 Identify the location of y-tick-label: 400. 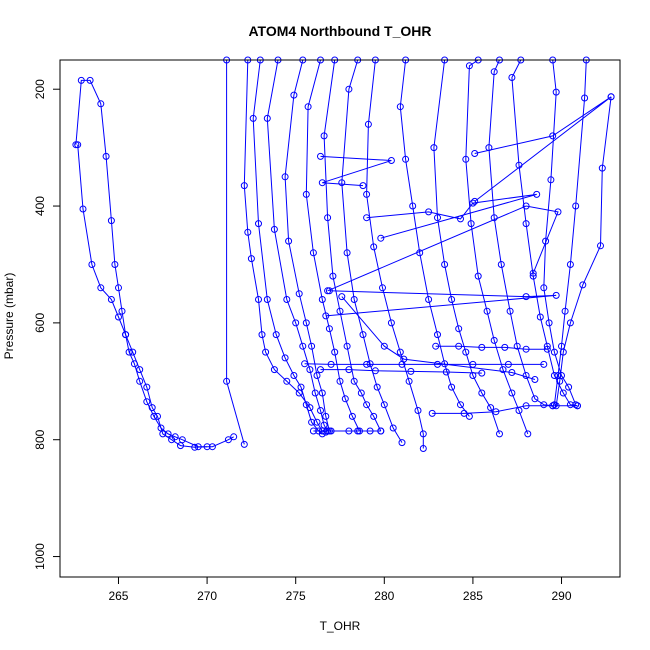
(40, 206).